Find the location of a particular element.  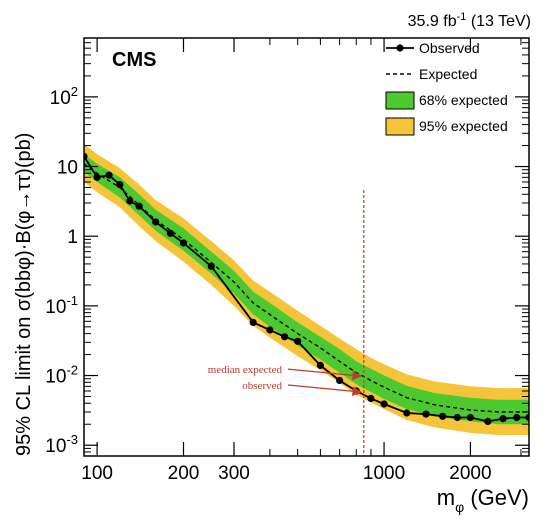

x-tick-label: 100 is located at coordinates (97, 473).